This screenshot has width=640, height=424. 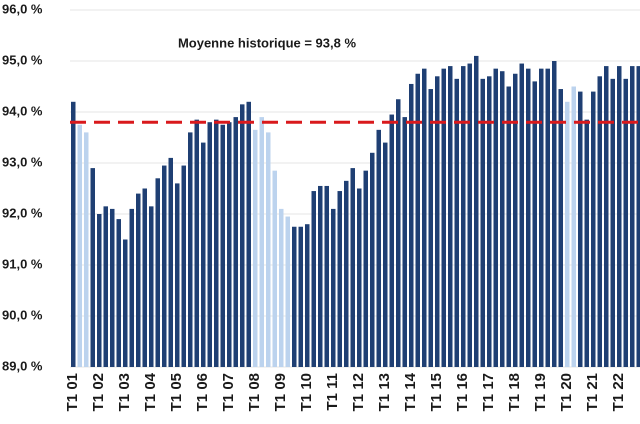 What do you see at coordinates (358, 392) in the screenshot?
I see `x-tick-label: T1 12` at bounding box center [358, 392].